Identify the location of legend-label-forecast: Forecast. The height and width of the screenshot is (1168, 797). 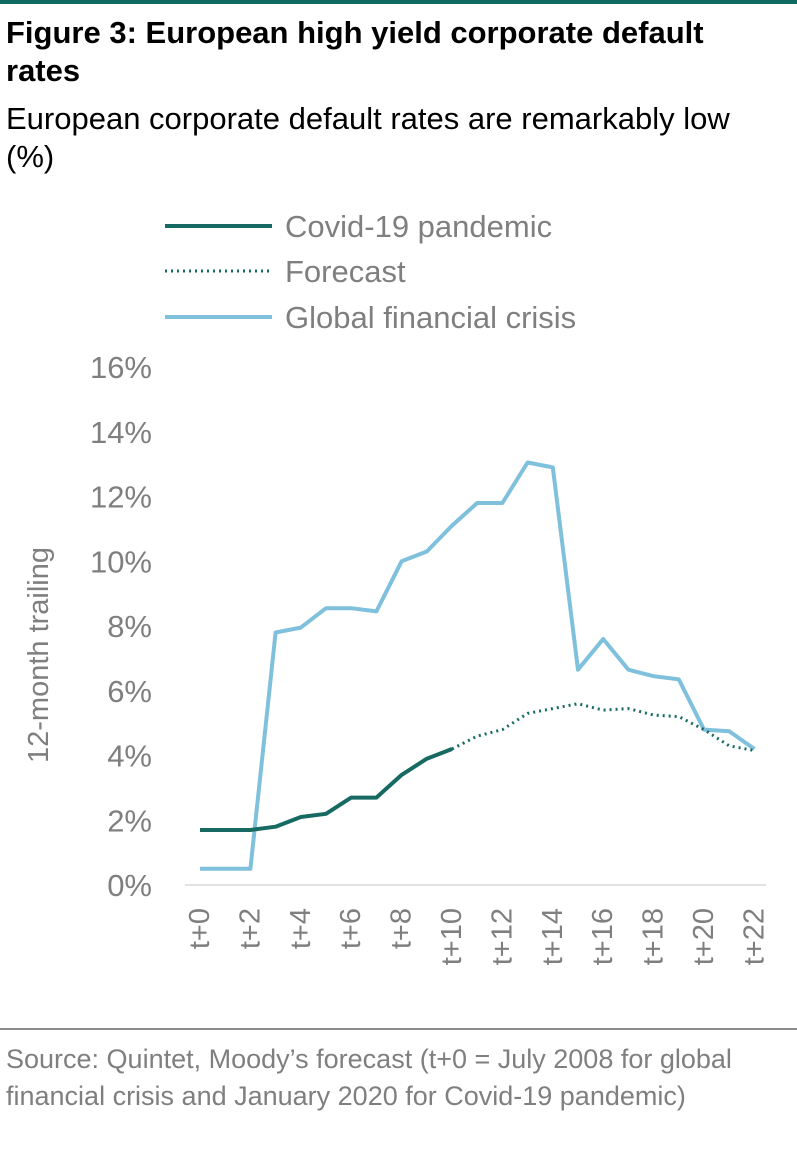
(345, 271).